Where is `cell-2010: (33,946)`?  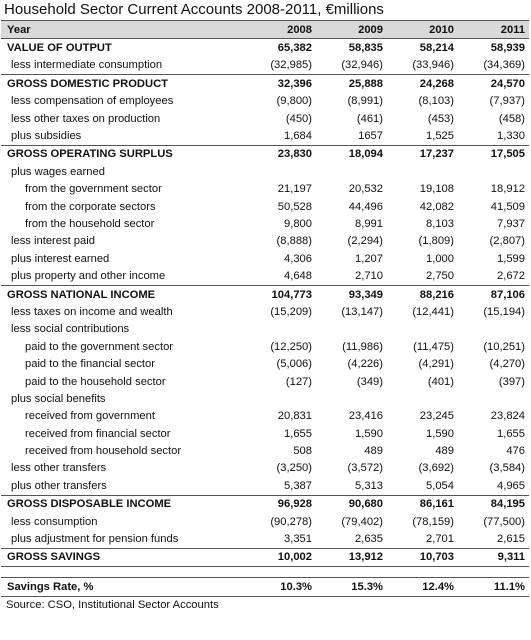 cell-2010: (33,946) is located at coordinates (433, 65).